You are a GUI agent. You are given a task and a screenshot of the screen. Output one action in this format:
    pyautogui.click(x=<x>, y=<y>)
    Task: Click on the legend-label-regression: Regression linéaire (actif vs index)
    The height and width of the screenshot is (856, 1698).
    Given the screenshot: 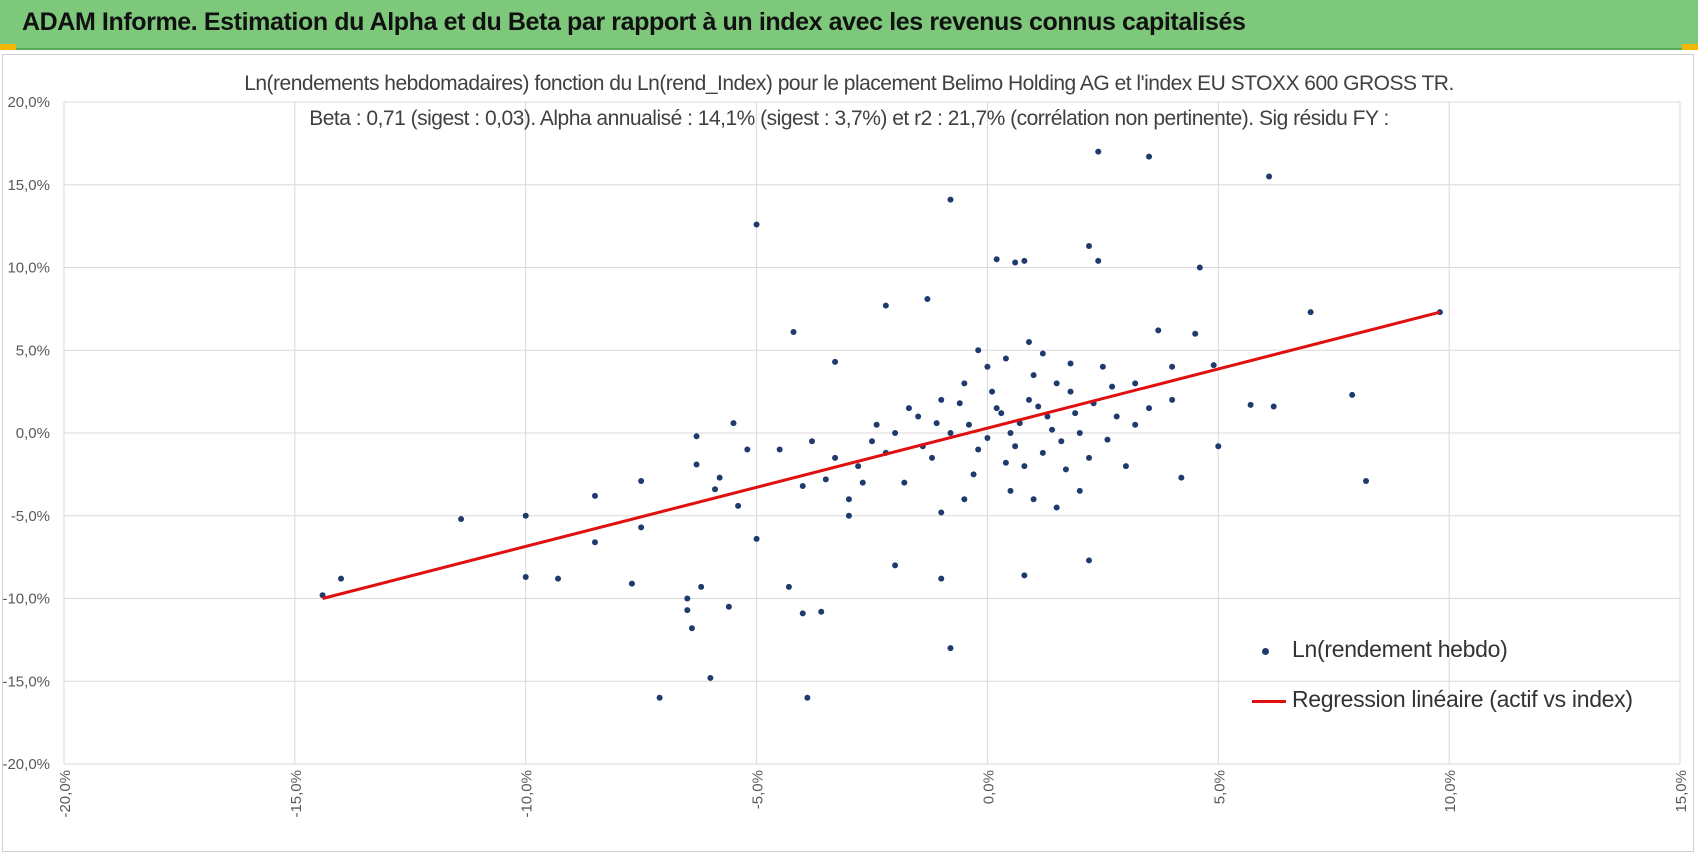 What is the action you would take?
    pyautogui.click(x=1462, y=699)
    